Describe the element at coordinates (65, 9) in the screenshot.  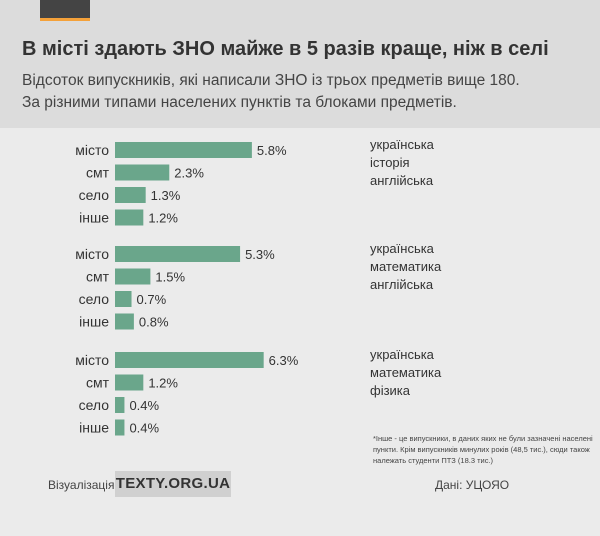
I see `logo-mark` at that location.